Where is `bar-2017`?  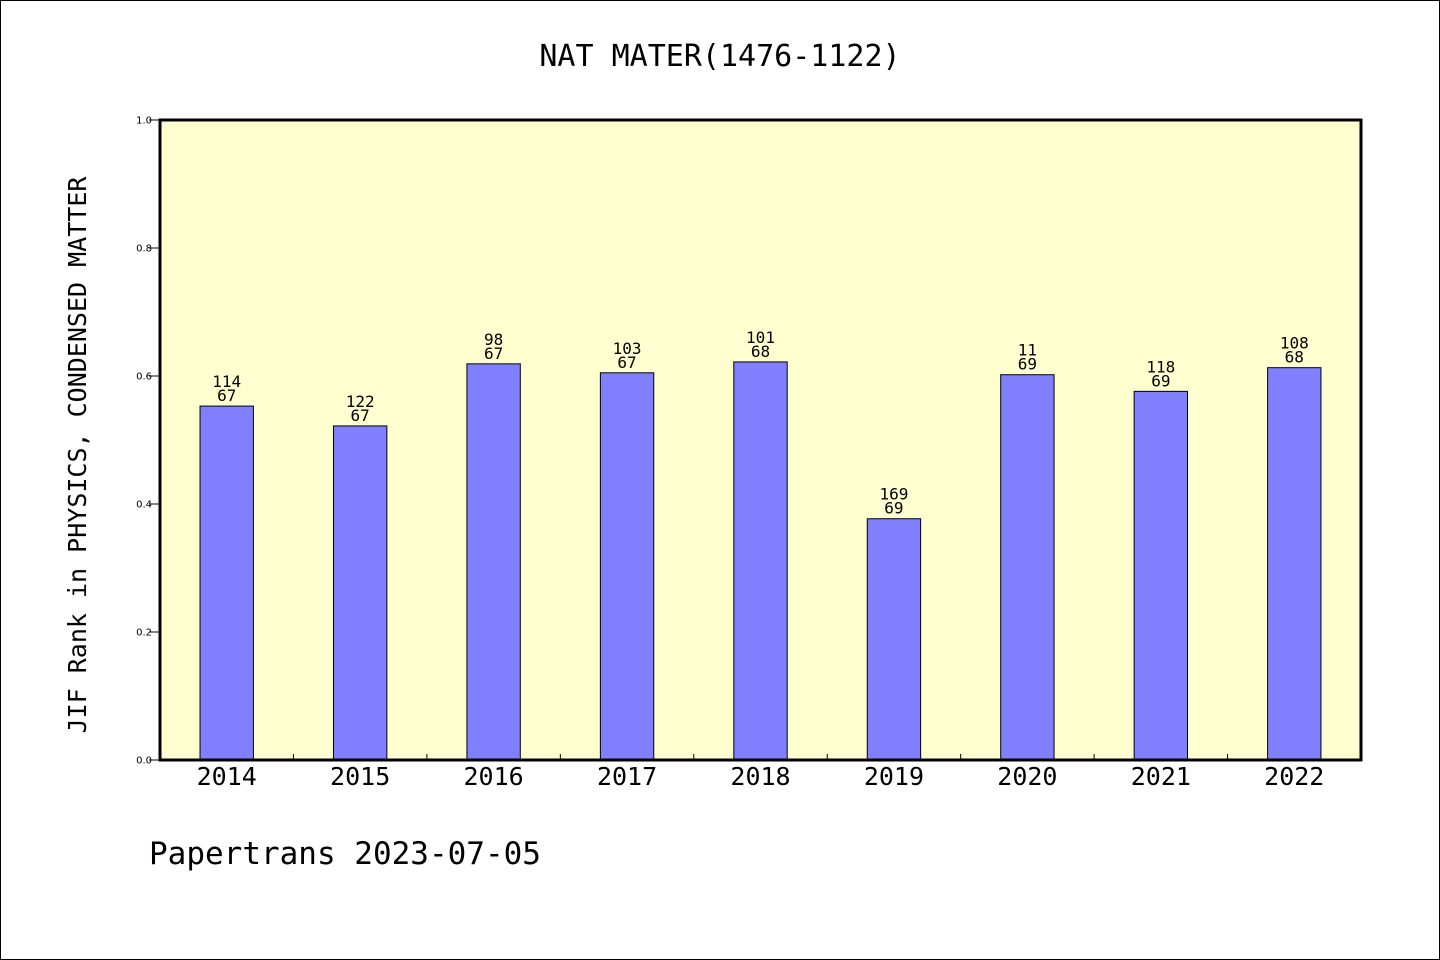 bar-2017 is located at coordinates (627, 566).